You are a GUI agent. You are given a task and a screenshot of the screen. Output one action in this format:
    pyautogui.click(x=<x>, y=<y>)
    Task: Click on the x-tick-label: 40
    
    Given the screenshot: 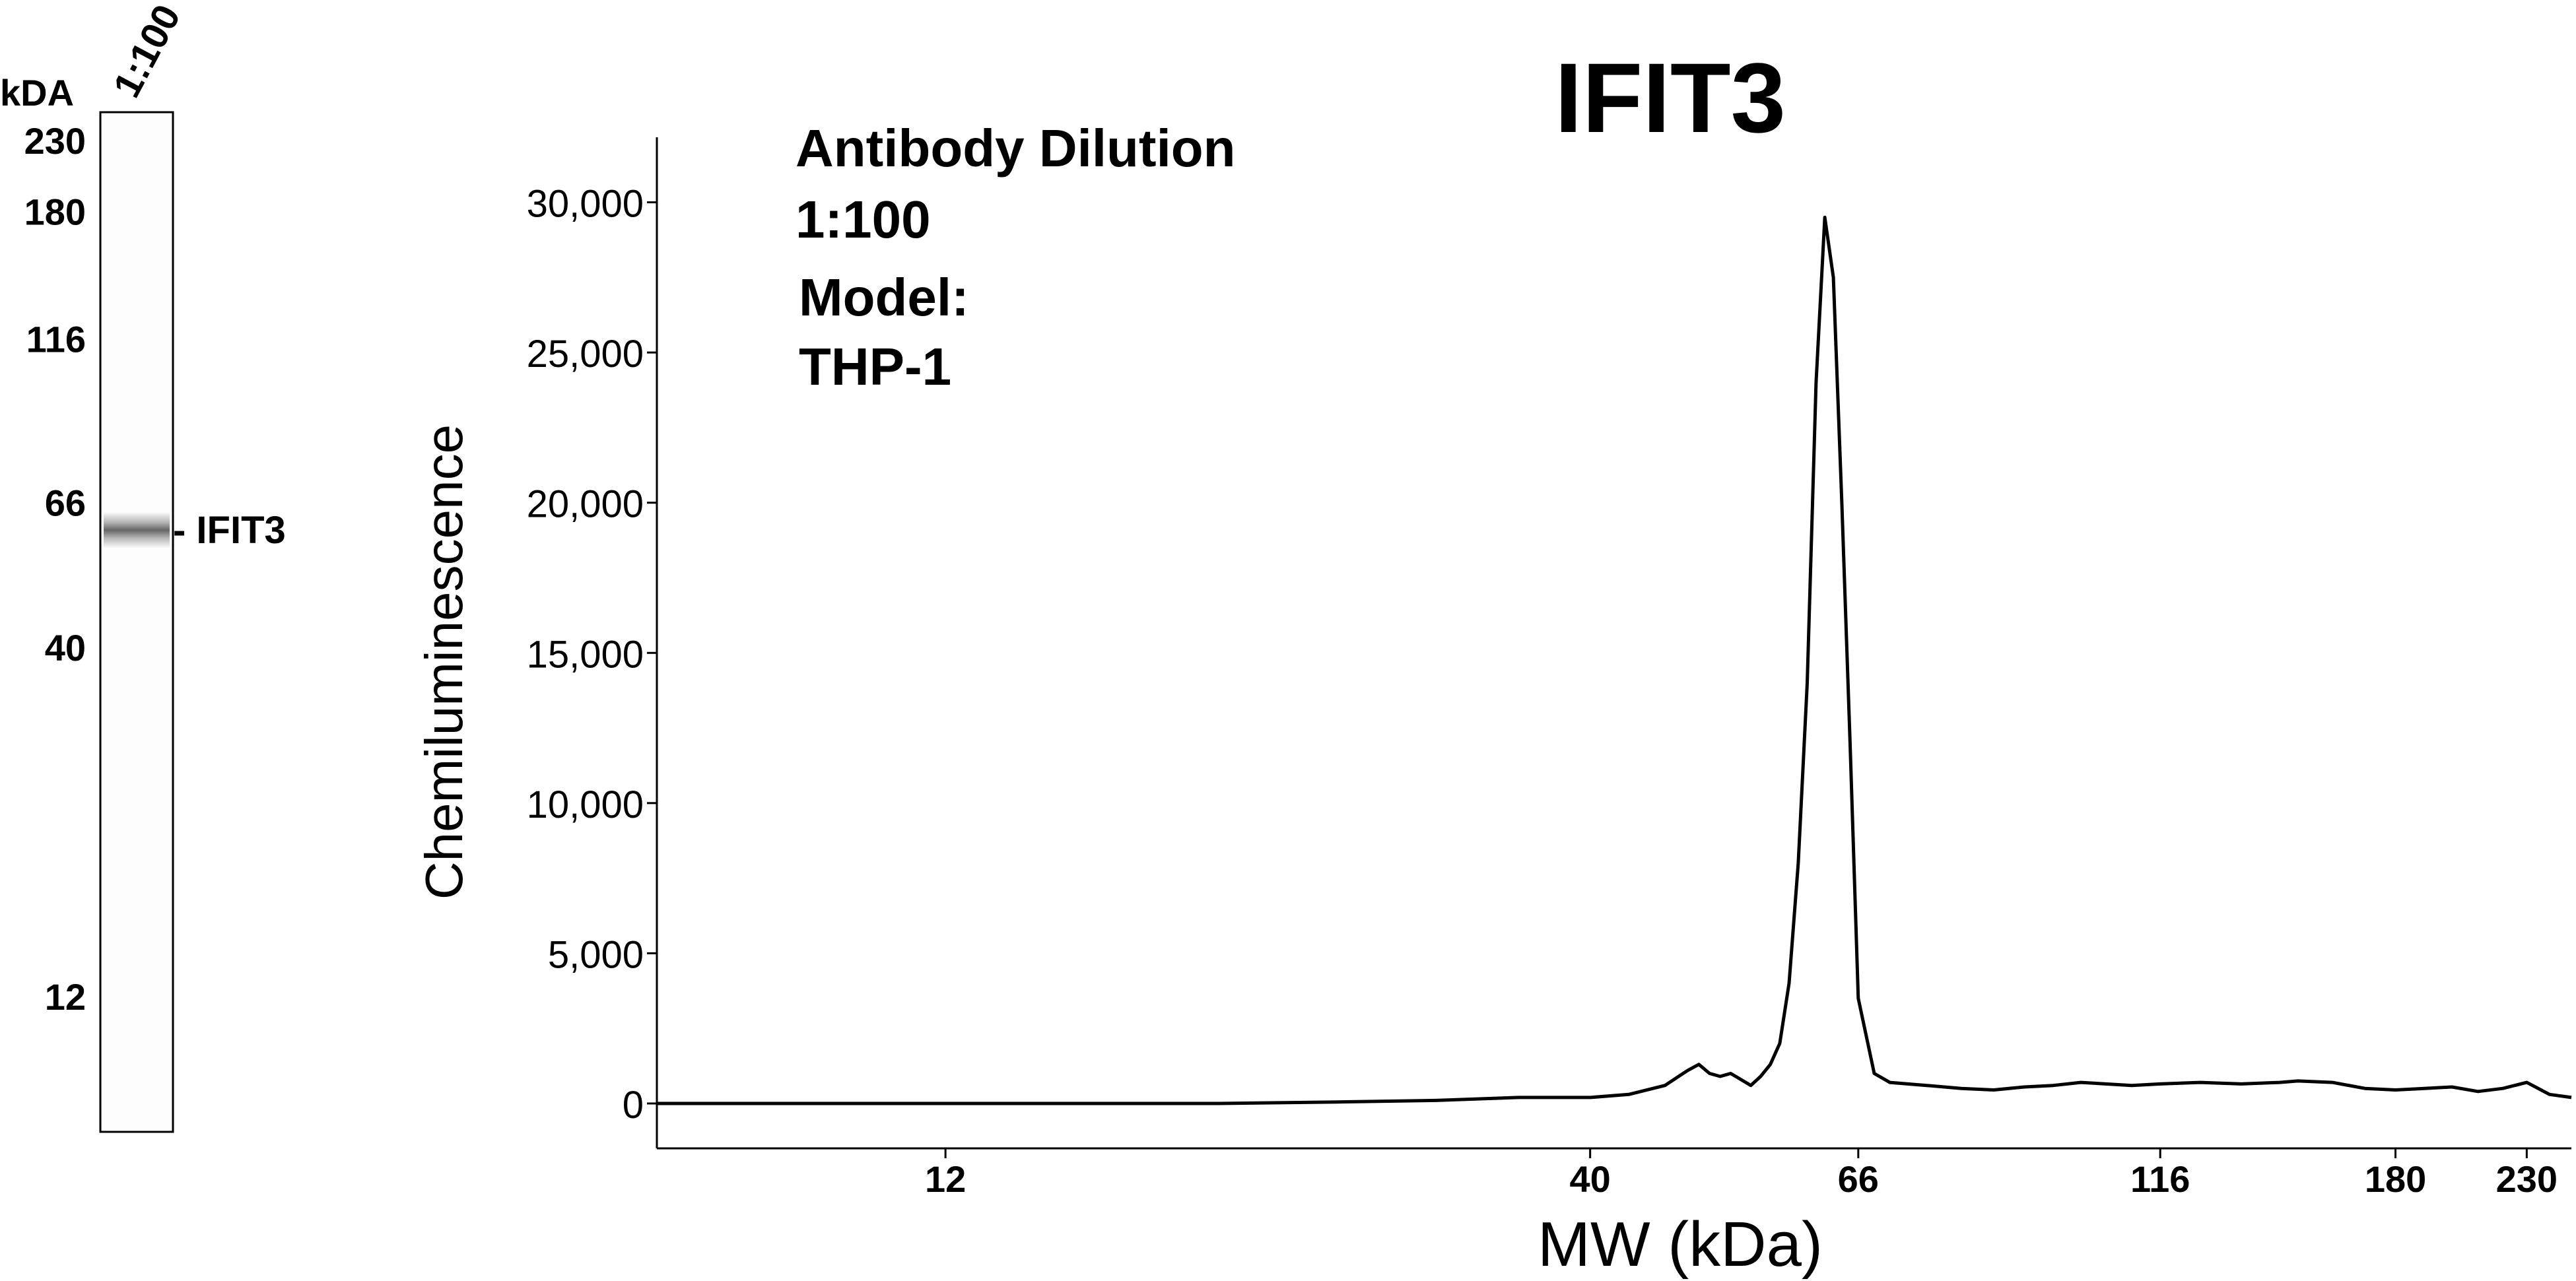 What is the action you would take?
    pyautogui.click(x=1590, y=1179)
    